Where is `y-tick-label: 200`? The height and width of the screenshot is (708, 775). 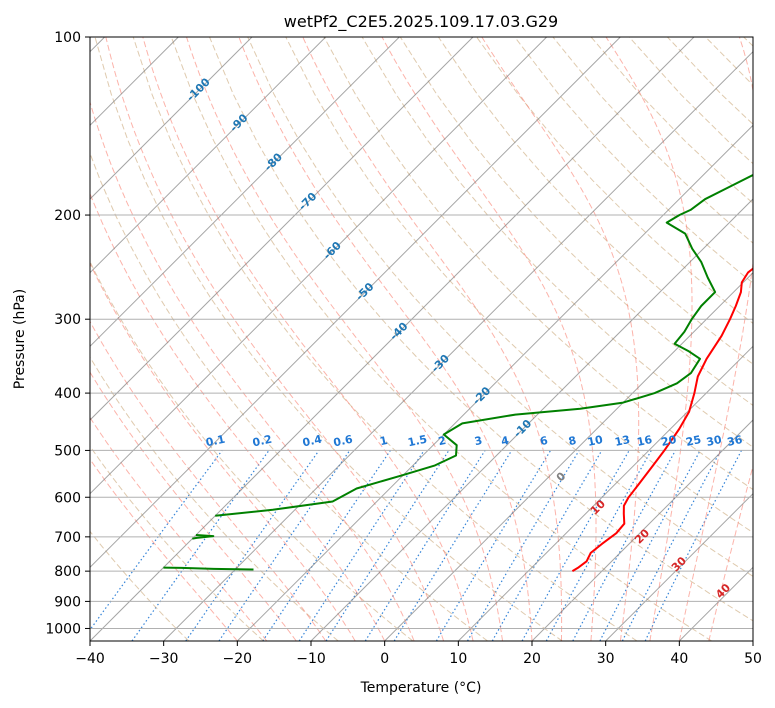 y-tick-label: 200 is located at coordinates (67, 216).